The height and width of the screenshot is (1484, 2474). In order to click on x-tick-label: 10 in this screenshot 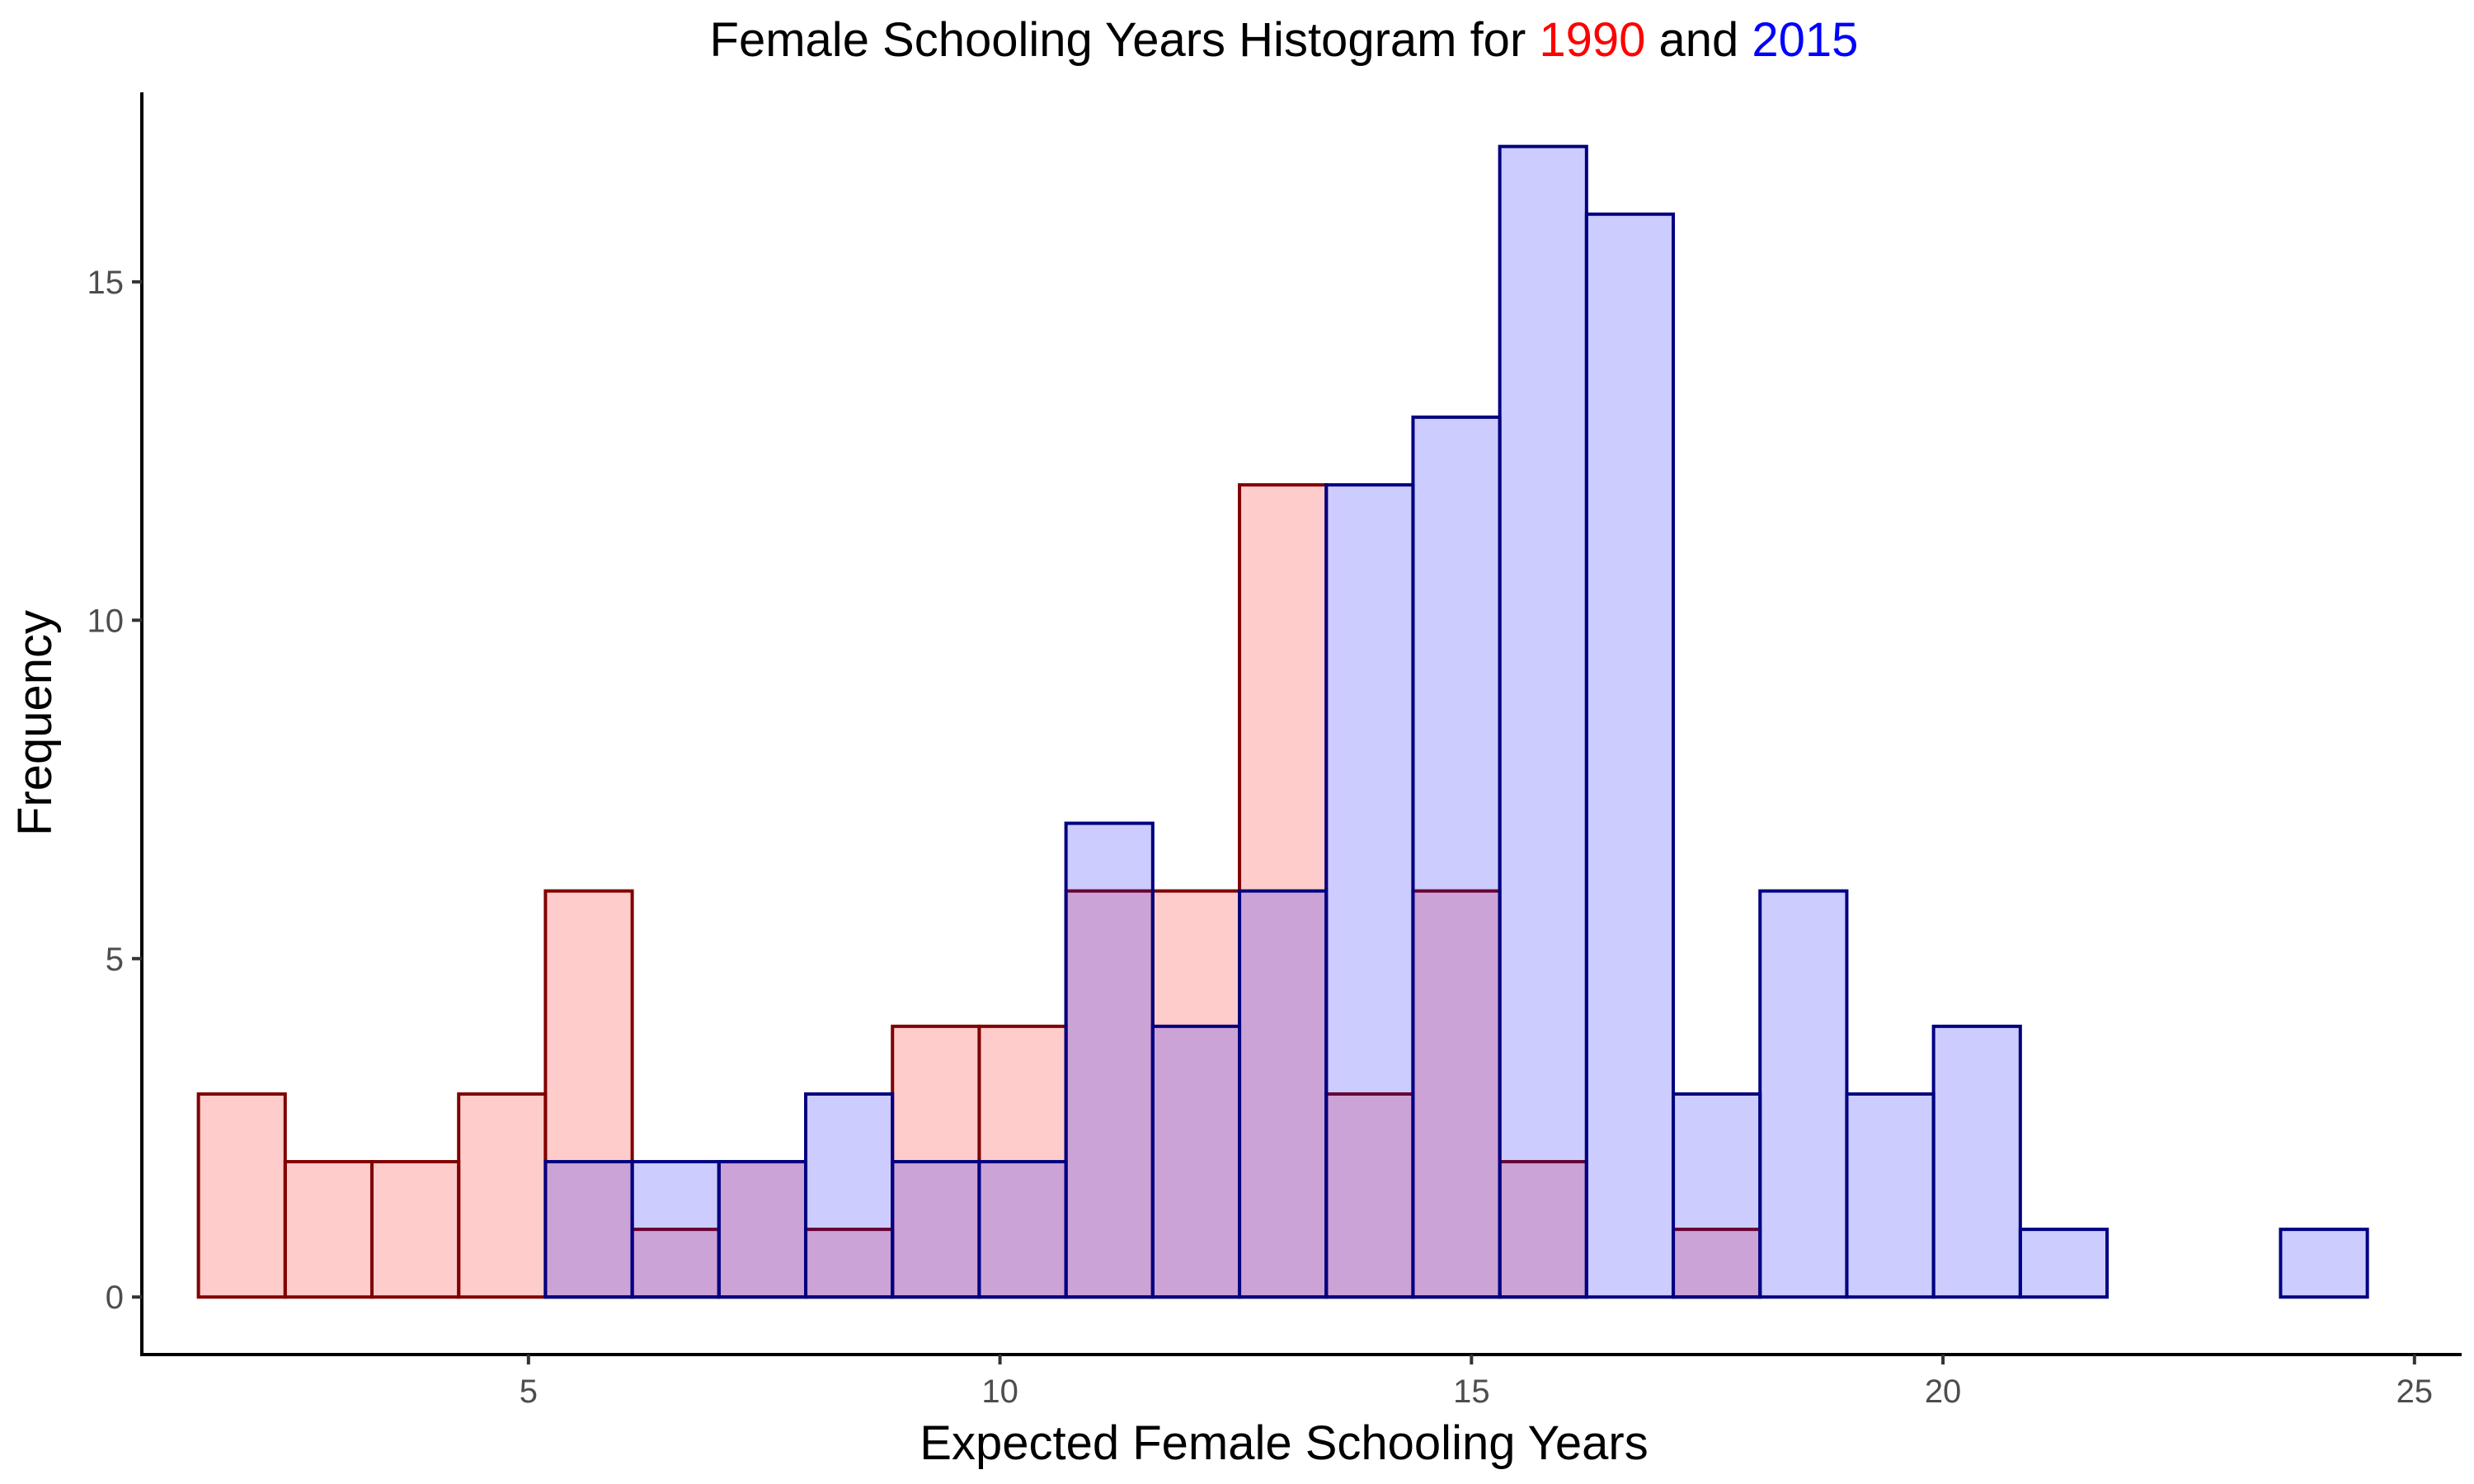, I will do `click(999, 1392)`.